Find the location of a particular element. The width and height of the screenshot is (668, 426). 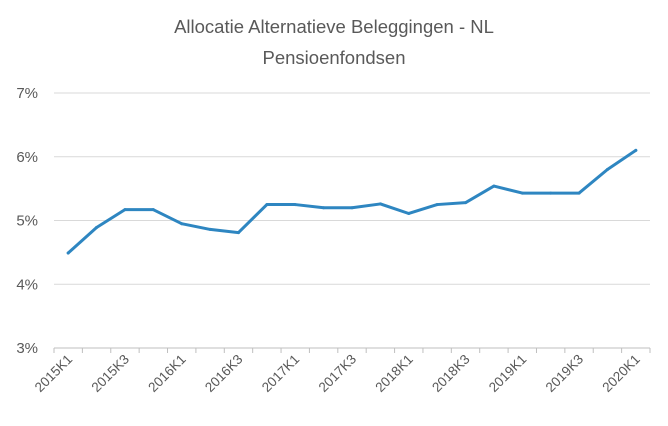

x-tick-label: 2017K3 is located at coordinates (338, 374).